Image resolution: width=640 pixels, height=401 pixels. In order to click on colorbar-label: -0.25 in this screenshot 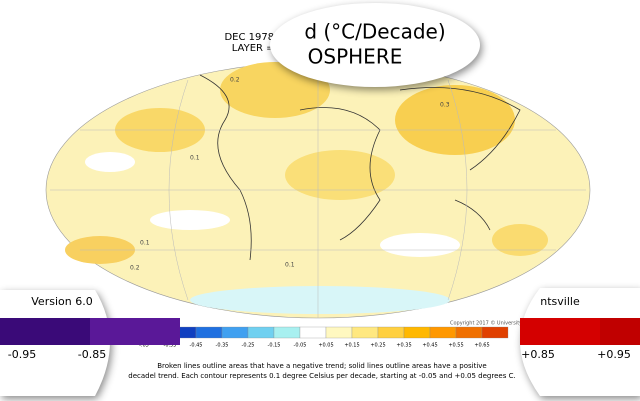, I will do `click(248, 346)`.